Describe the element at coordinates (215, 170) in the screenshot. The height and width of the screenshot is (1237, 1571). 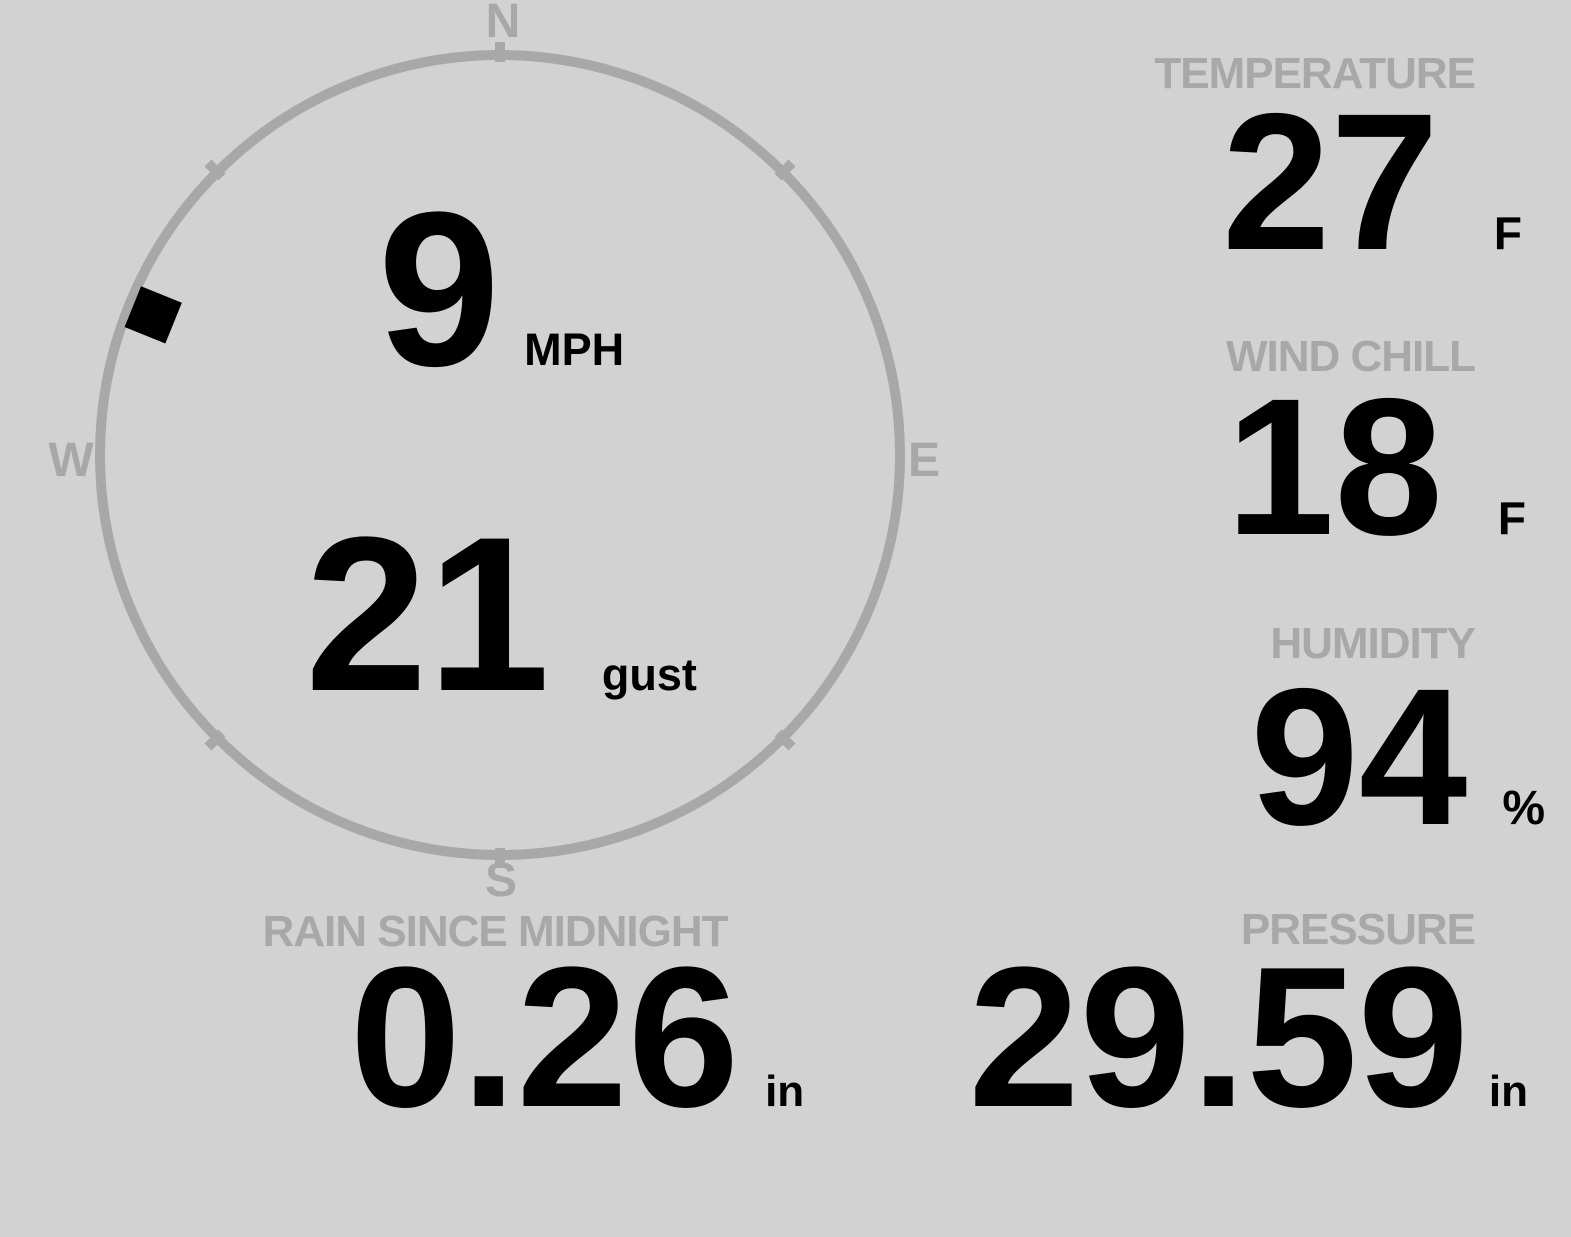
I see `tick-northwest` at that location.